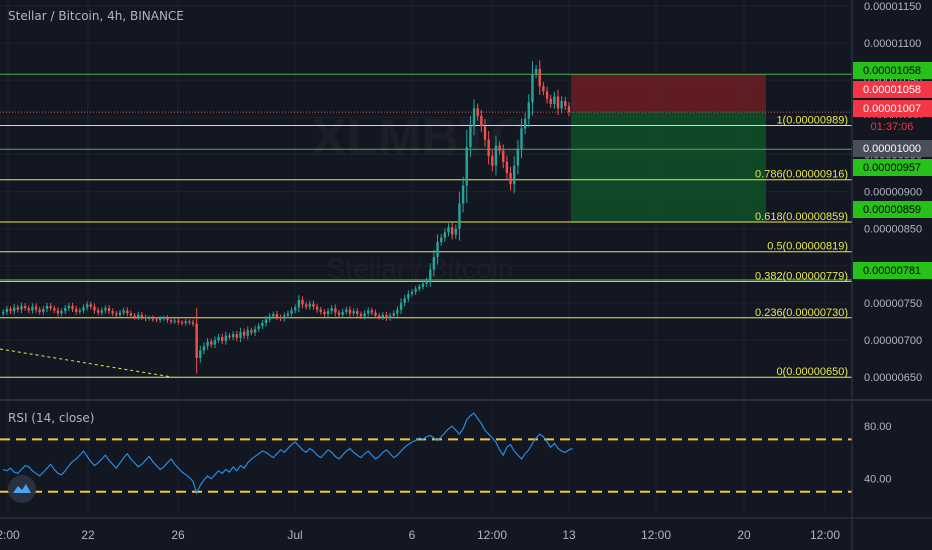 This screenshot has height=550, width=932. Describe the element at coordinates (807, 247) in the screenshot. I see `fib-level-label: 0.5(0.00000819)` at that location.